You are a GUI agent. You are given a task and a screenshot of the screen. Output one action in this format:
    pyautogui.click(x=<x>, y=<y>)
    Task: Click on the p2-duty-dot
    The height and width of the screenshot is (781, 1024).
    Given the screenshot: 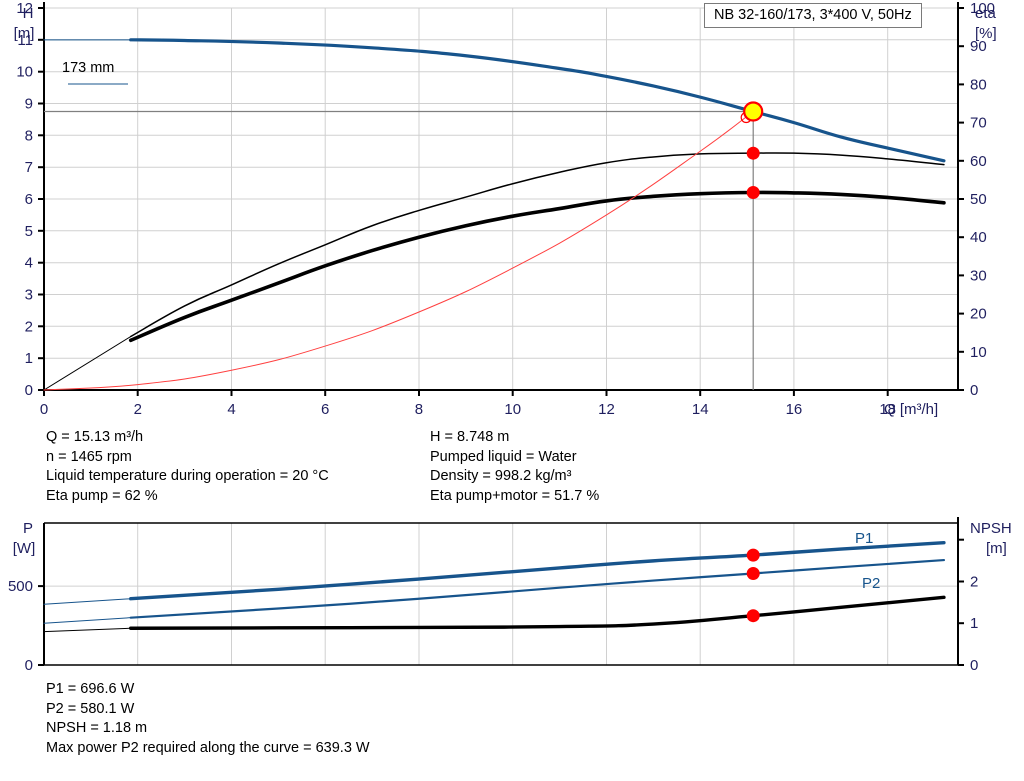 What is the action you would take?
    pyautogui.click(x=753, y=573)
    